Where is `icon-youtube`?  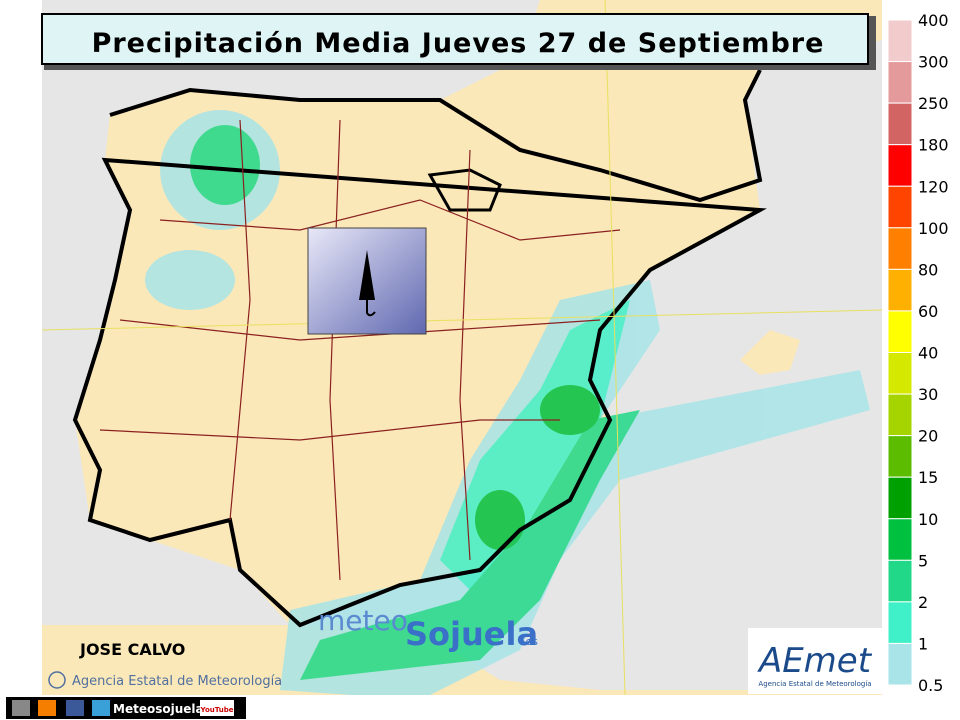
icon-youtube is located at coordinates (217, 708).